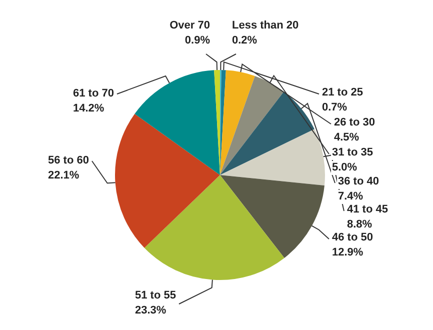  What do you see at coordinates (150, 310) in the screenshot?
I see `data-label: 23.3%` at bounding box center [150, 310].